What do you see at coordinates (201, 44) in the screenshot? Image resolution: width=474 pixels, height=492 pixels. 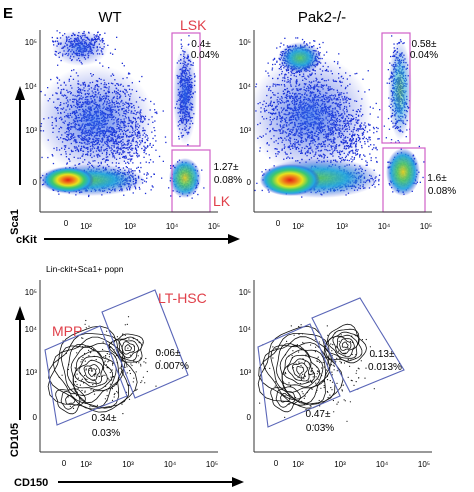 I see `freq-lsk-wt: 0.4±` at bounding box center [201, 44].